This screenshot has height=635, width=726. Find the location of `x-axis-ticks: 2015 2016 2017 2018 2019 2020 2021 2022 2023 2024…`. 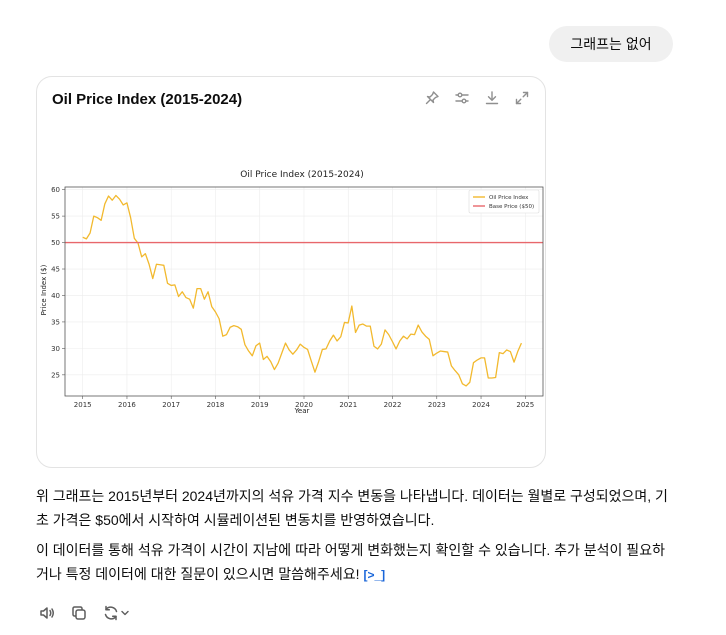

x-axis-ticks: 2015 2016 2017 2018 2019 2020 2021 2022 2023 2024… is located at coordinates (304, 402).